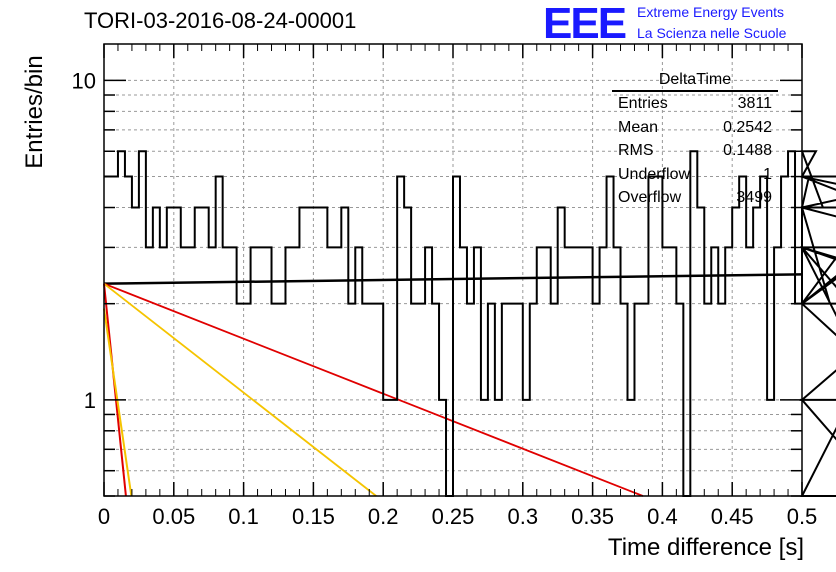 The height and width of the screenshot is (572, 836). Describe the element at coordinates (754, 197) in the screenshot. I see `stats-value: 3499` at that location.